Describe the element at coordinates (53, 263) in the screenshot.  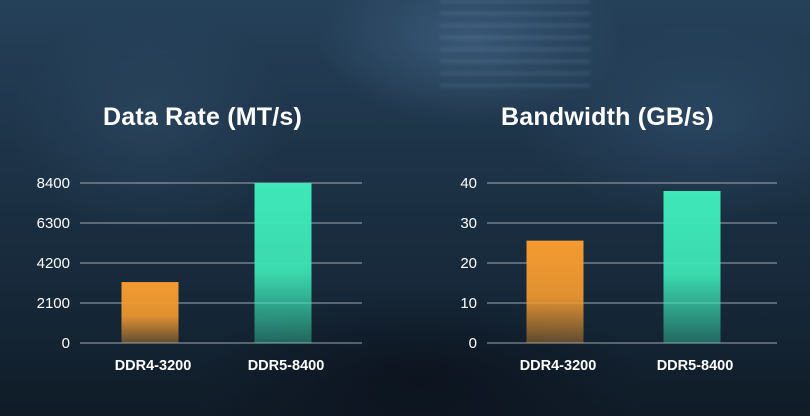
I see `data-rate-y-tick-label: 4200` at that location.